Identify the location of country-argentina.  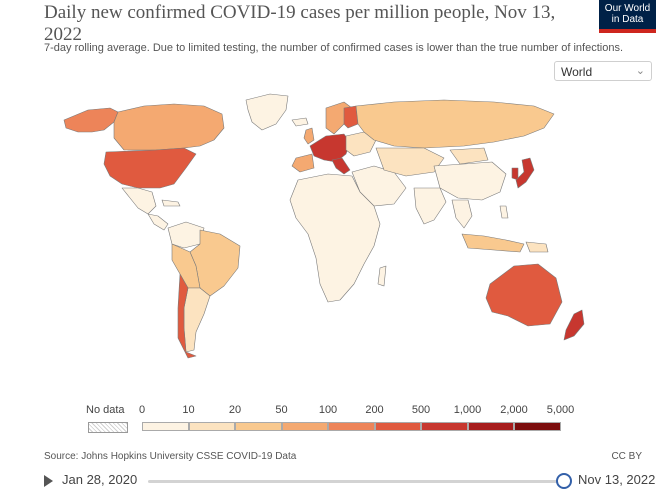
(197, 320).